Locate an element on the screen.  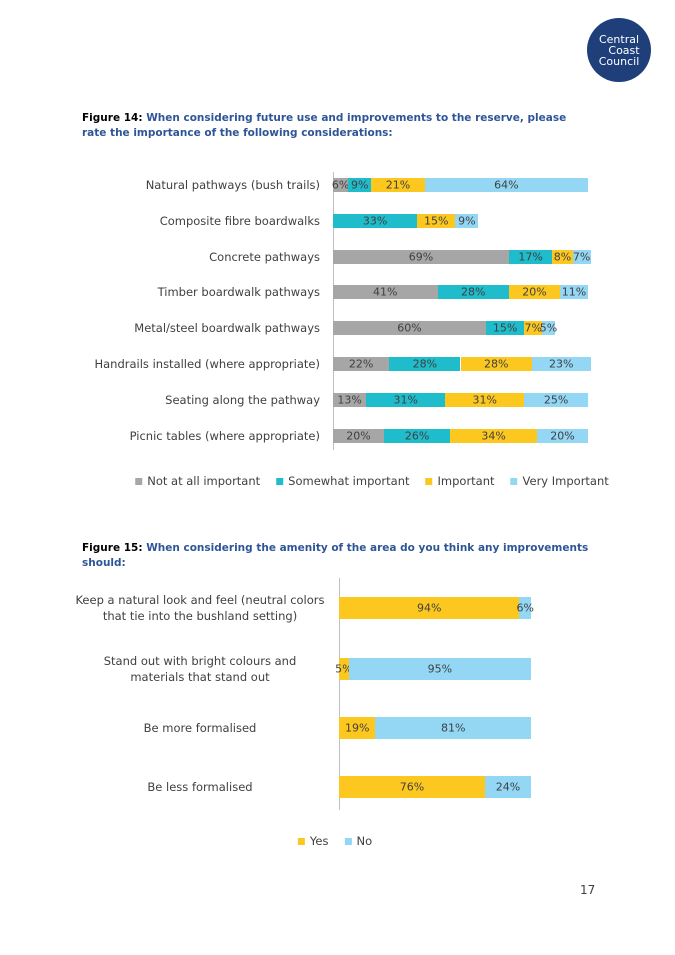
data-label: 26% is located at coordinates (417, 436).